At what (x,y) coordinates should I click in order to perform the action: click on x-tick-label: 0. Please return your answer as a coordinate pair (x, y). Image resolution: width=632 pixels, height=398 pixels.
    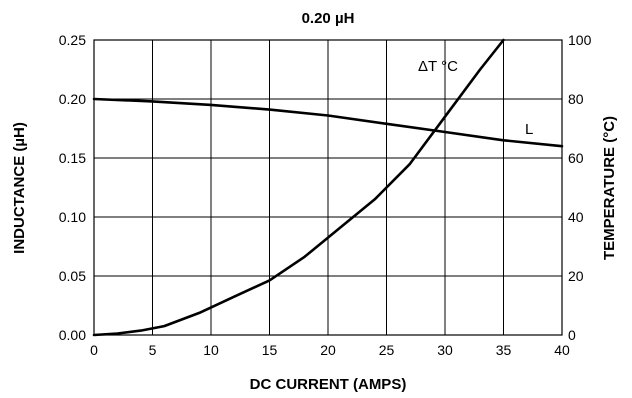
    Looking at the image, I should click on (94, 350).